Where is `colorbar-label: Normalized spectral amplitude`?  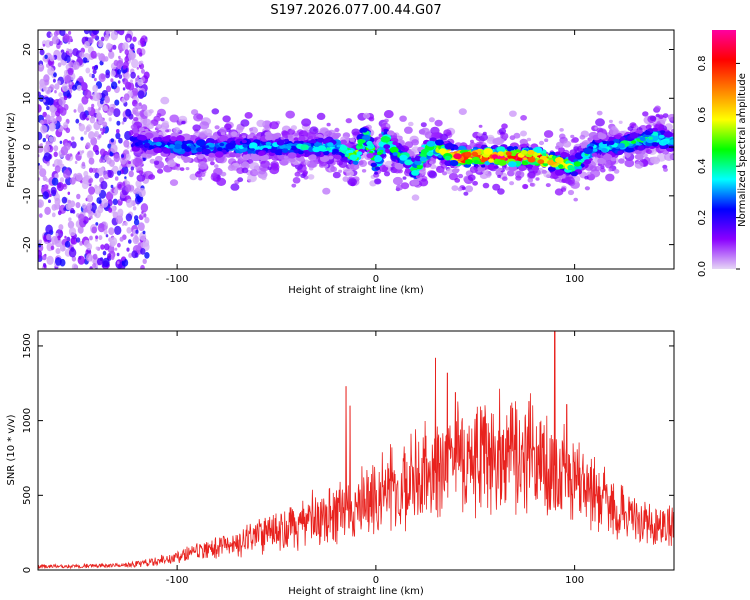
colorbar-label: Normalized spectral amplitude is located at coordinates (742, 150).